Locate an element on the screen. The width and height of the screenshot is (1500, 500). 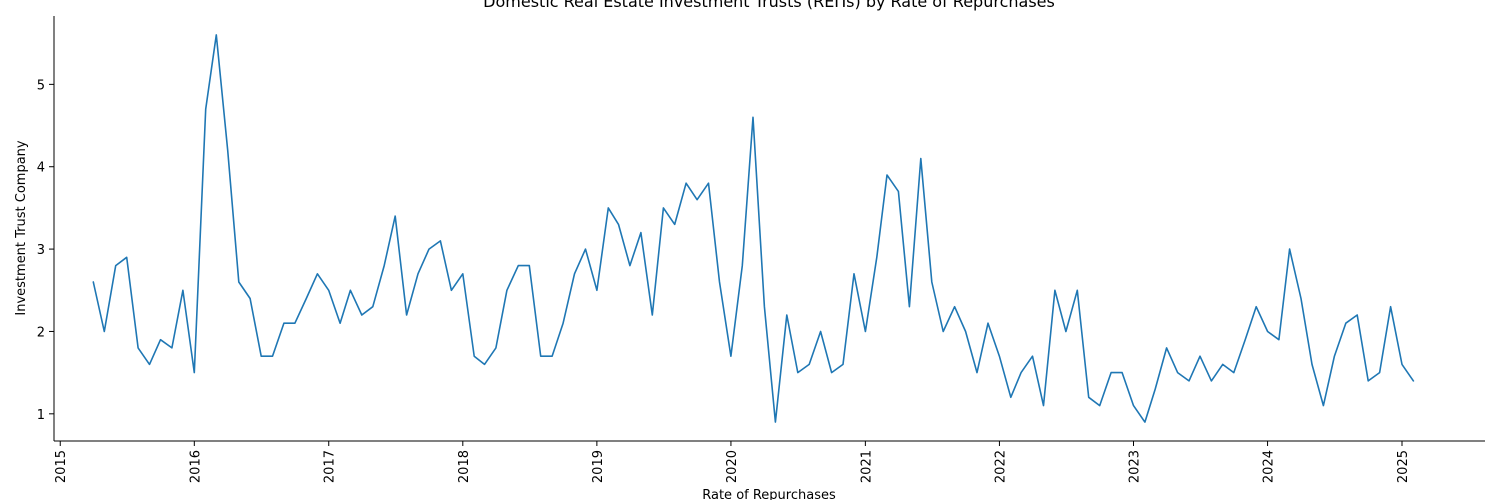
x-tick-label: 2019 is located at coordinates (598, 466).